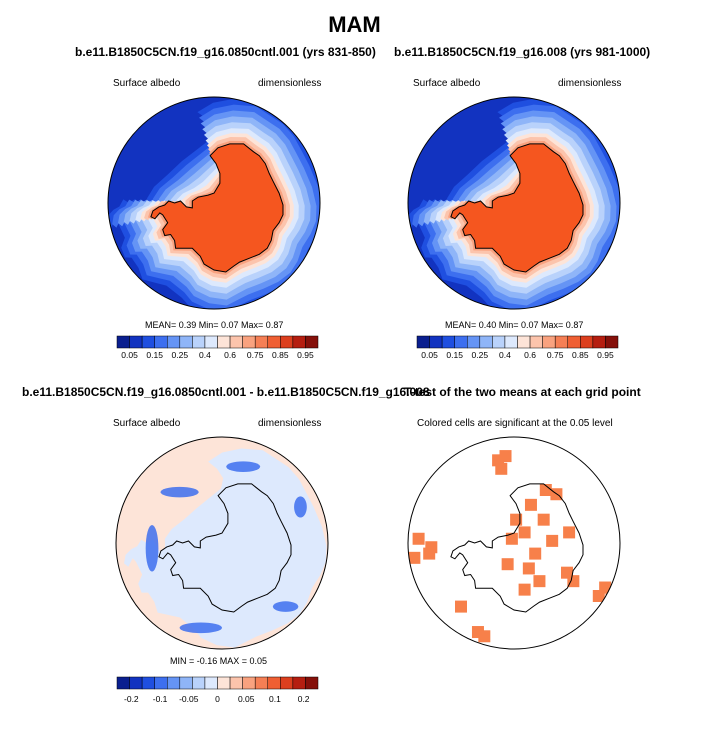 The width and height of the screenshot is (709, 735). Describe the element at coordinates (454, 355) in the screenshot. I see `colorbar-label-test-1: 0.15` at that location.